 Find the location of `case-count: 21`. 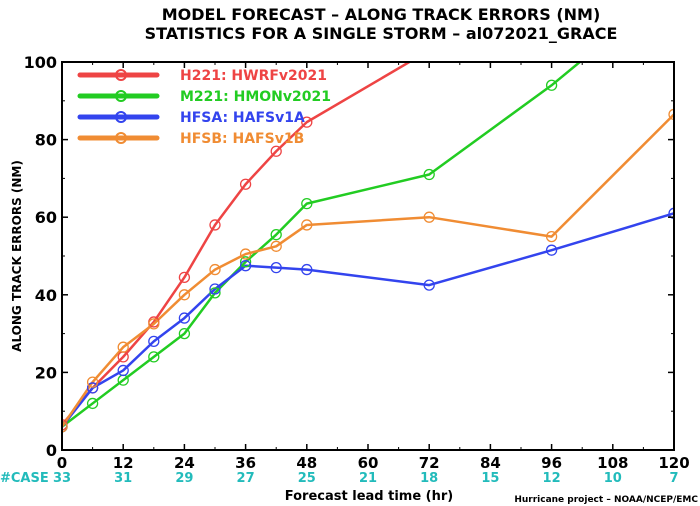

case-count: 21 is located at coordinates (368, 478).